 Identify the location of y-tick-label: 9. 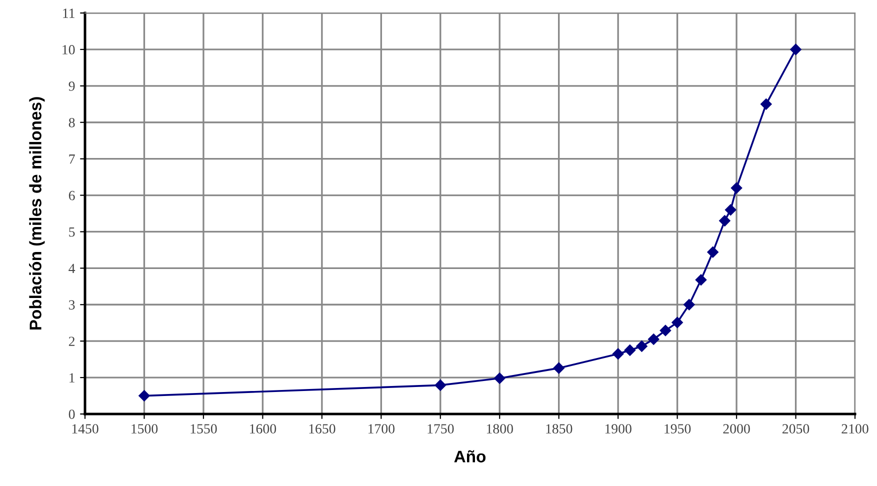
(71, 86).